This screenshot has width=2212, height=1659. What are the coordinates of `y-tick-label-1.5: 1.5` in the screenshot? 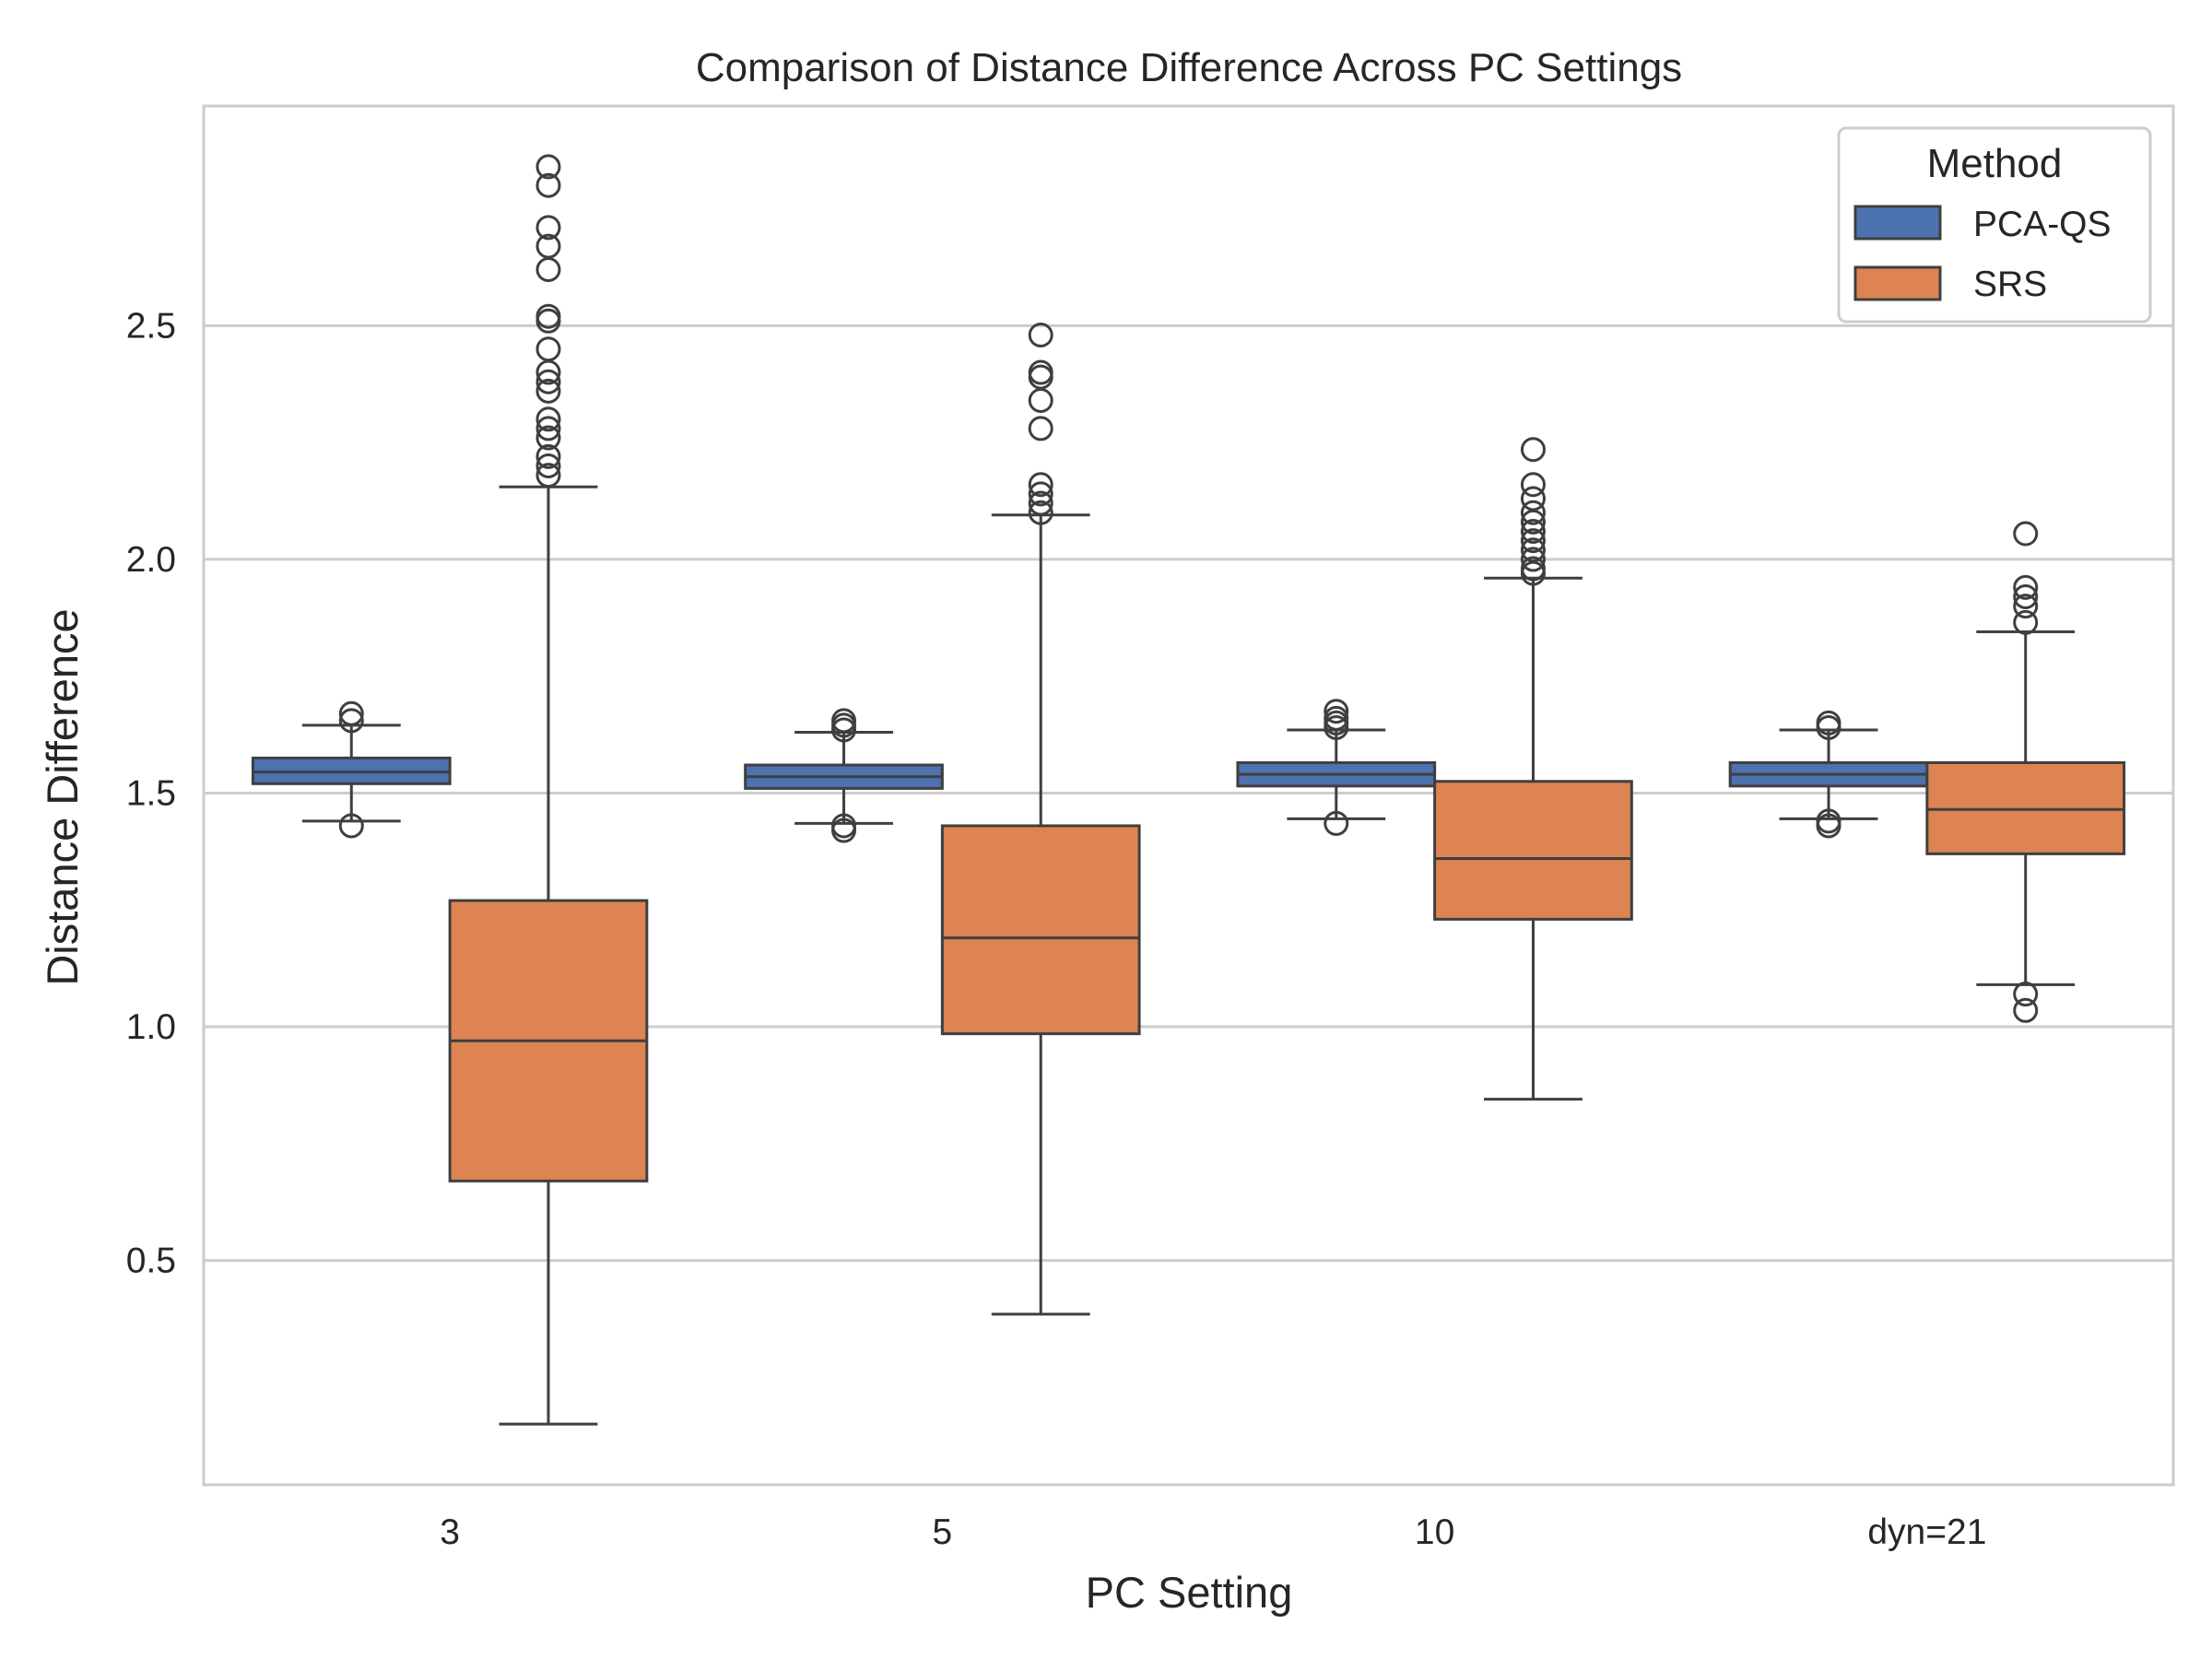 It's located at (151, 793).